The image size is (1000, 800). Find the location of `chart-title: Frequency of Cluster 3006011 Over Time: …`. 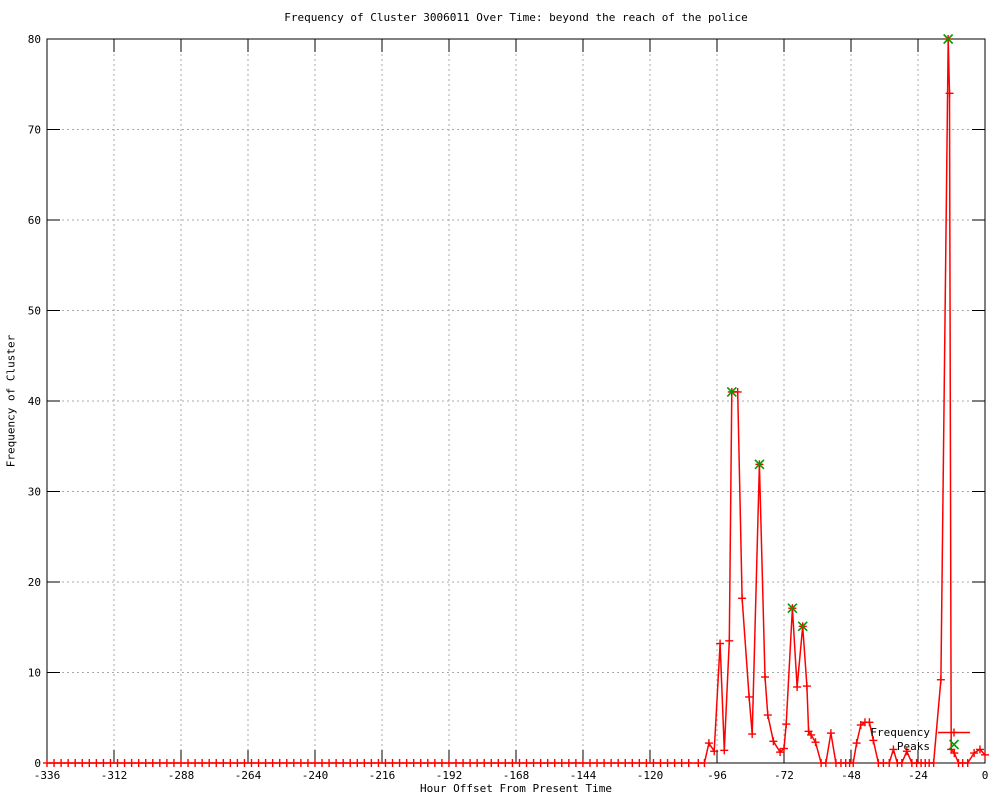

chart-title: Frequency of Cluster 3006011 Over Time: … is located at coordinates (516, 17).